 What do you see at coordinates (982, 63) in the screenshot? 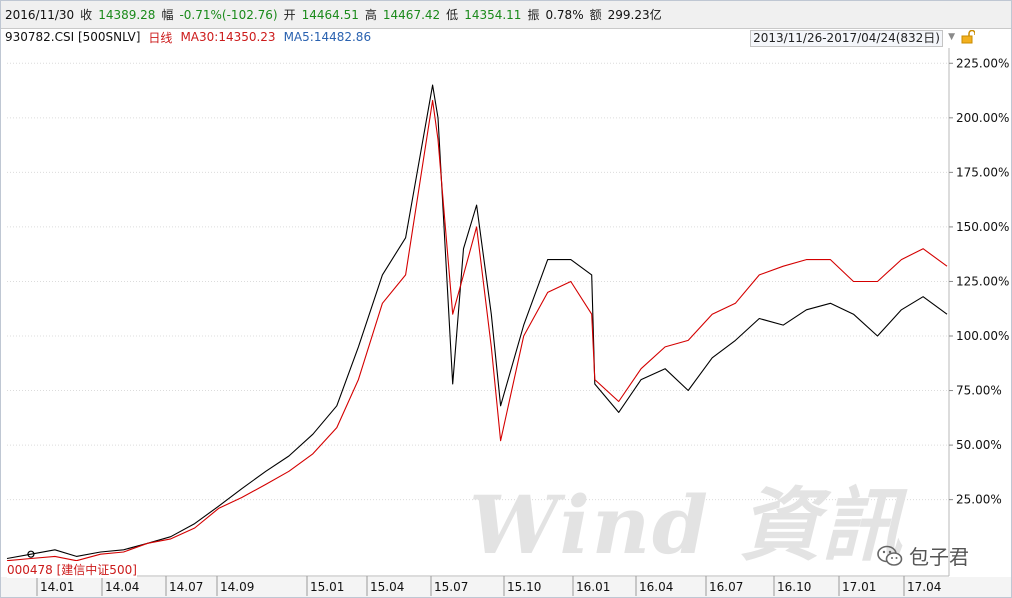
I see `y-tick-label: 225.00%` at bounding box center [982, 63].